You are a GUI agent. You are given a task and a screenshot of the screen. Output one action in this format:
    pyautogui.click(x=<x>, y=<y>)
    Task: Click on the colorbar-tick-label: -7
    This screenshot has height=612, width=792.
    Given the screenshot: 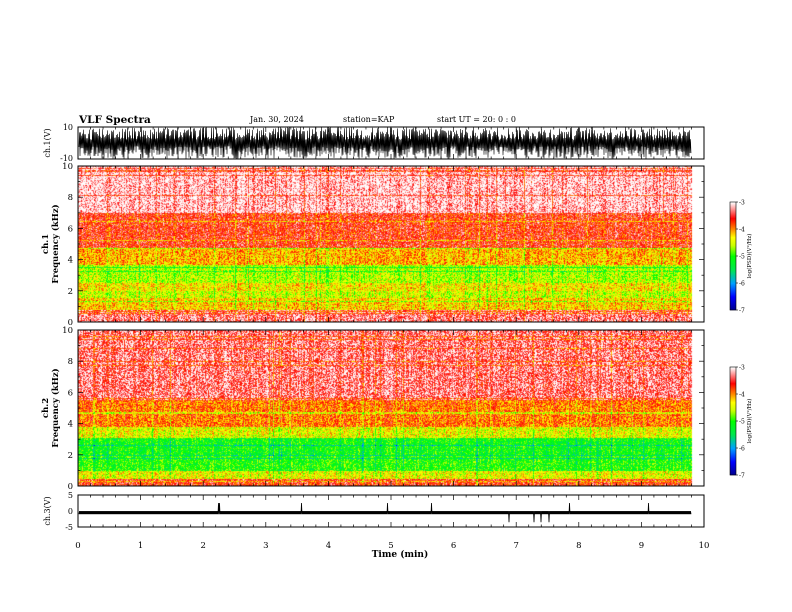 What is the action you would take?
    pyautogui.click(x=742, y=311)
    